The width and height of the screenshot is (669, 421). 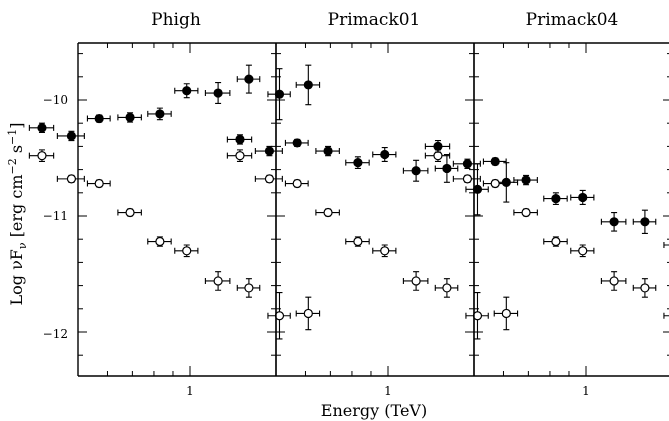 I want to click on y-axis-title: Log νFν [erg cm−2 s−1], so click(x=17, y=214).